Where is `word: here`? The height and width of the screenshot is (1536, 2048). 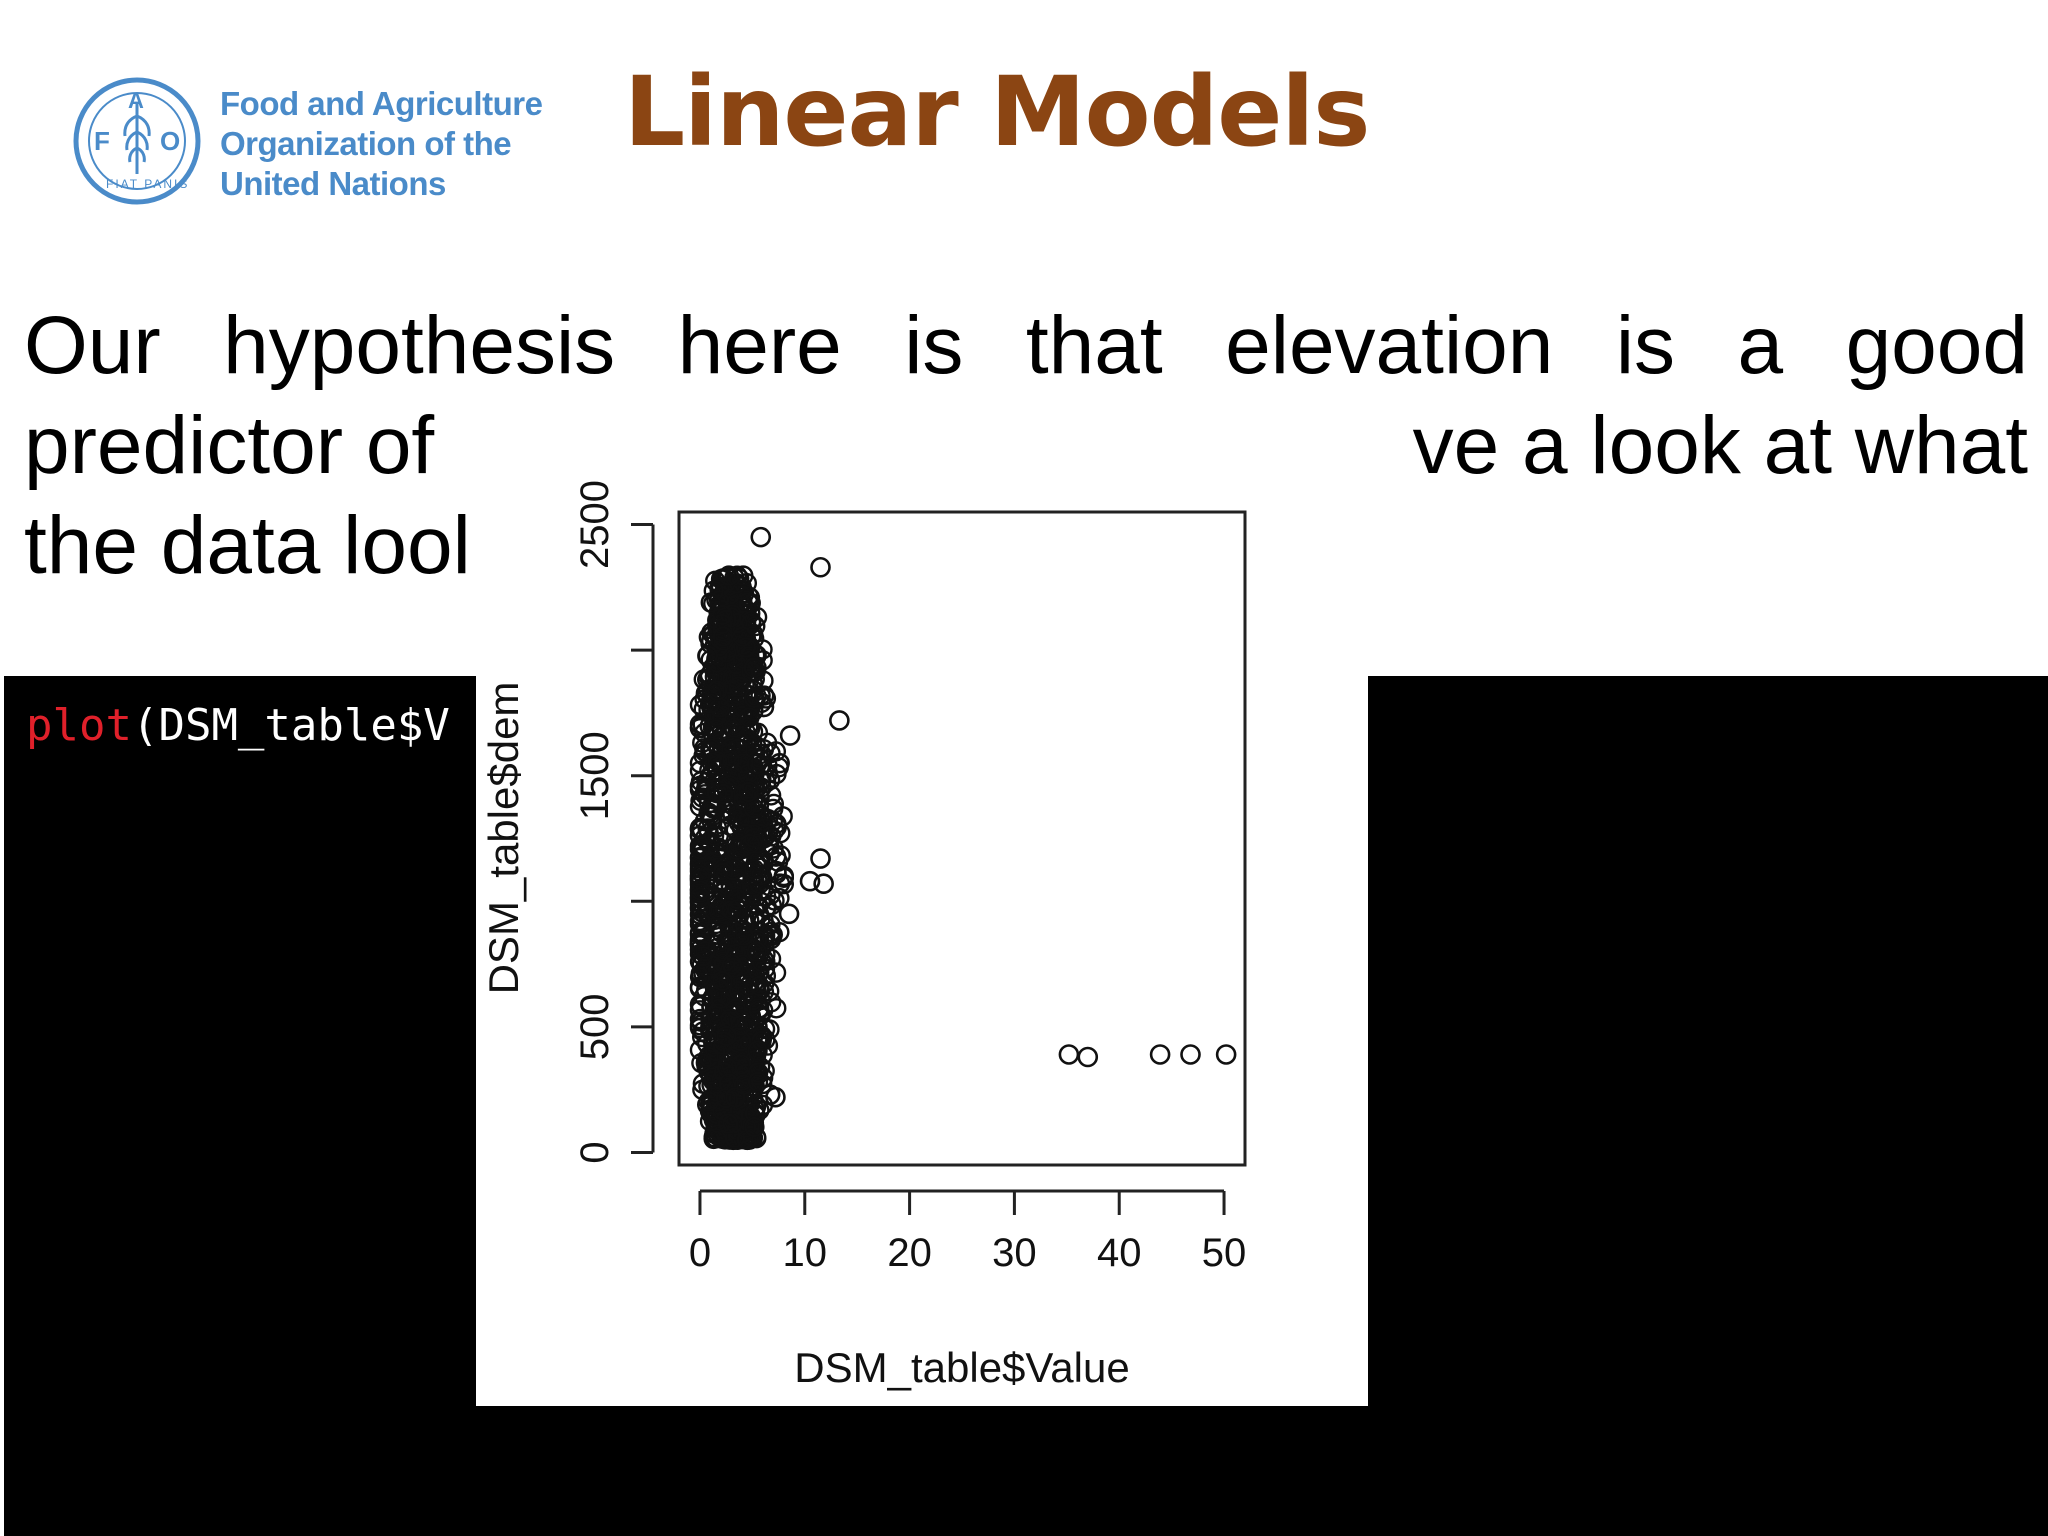
word: here is located at coordinates (759, 345).